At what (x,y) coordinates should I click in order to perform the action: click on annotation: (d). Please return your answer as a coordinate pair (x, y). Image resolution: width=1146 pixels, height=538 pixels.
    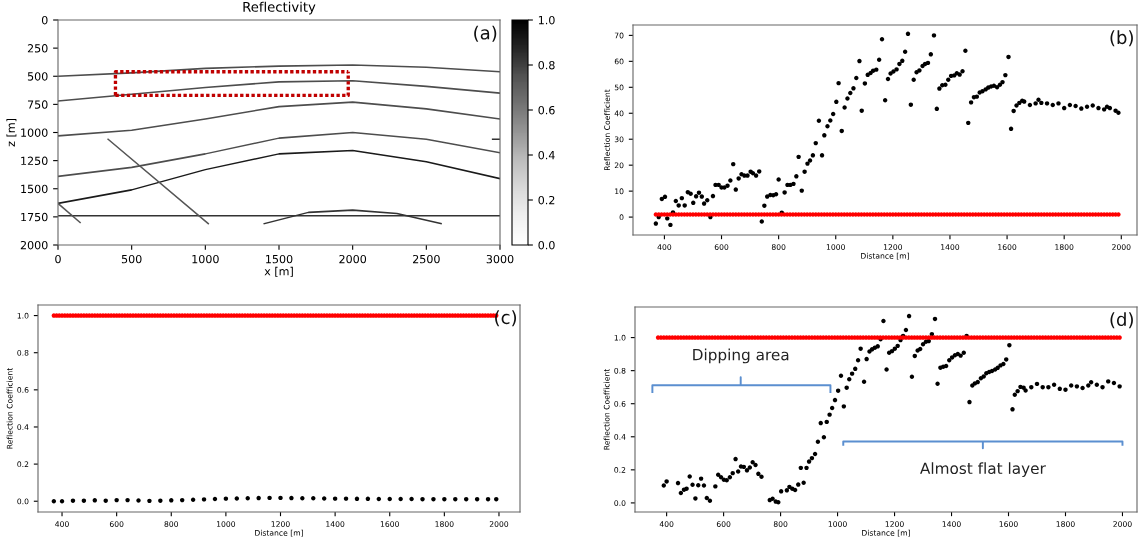
    Looking at the image, I should click on (1121, 320).